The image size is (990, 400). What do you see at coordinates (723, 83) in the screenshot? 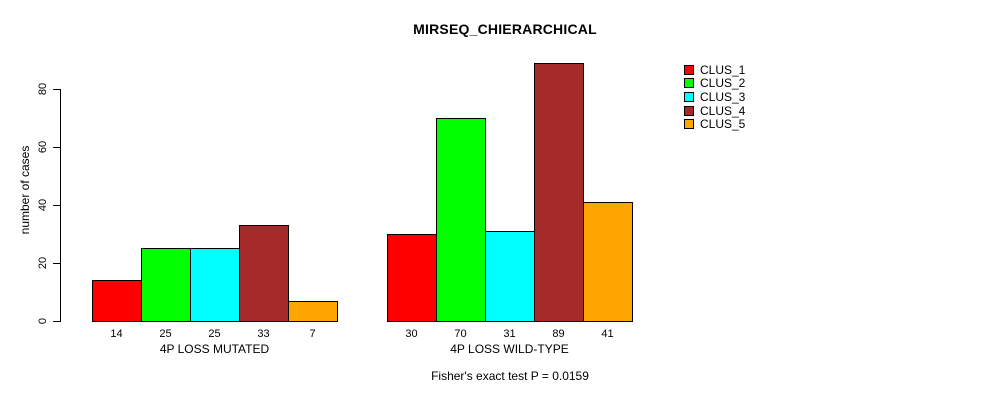
I see `legend-item-label: CLUS_2` at bounding box center [723, 83].